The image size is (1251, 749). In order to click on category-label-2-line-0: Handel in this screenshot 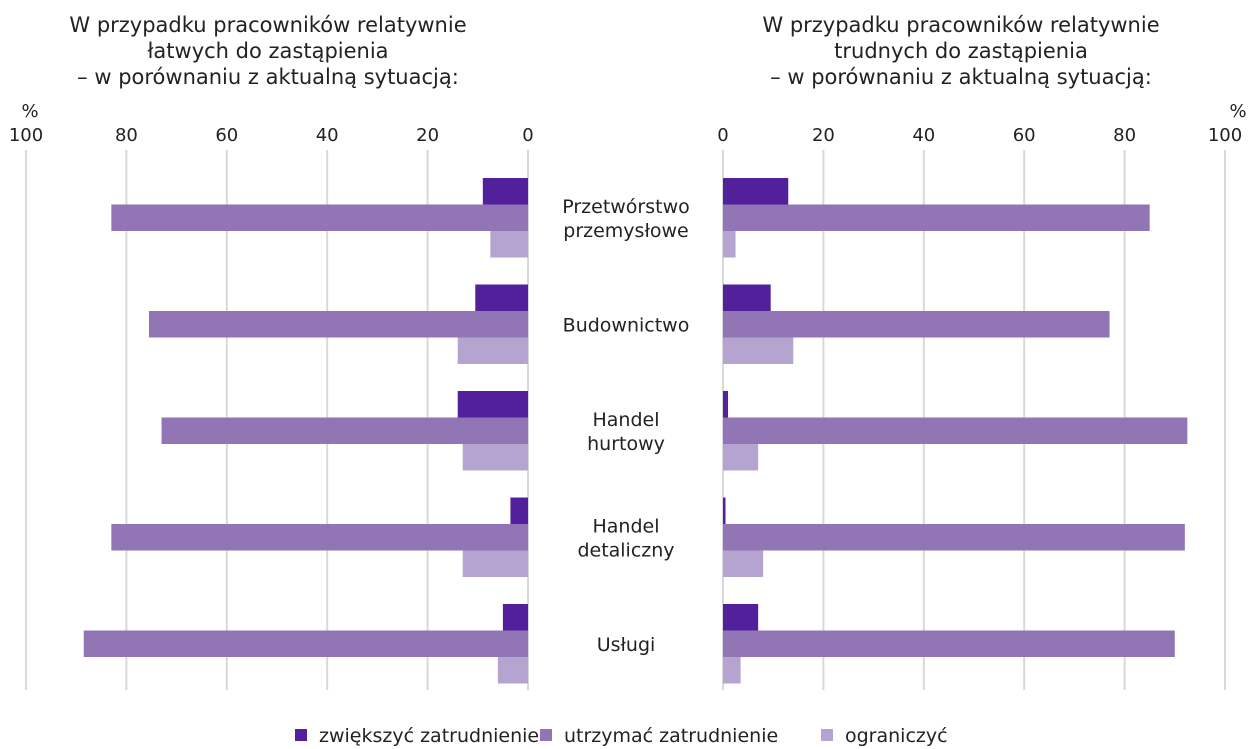, I will do `click(625, 420)`.